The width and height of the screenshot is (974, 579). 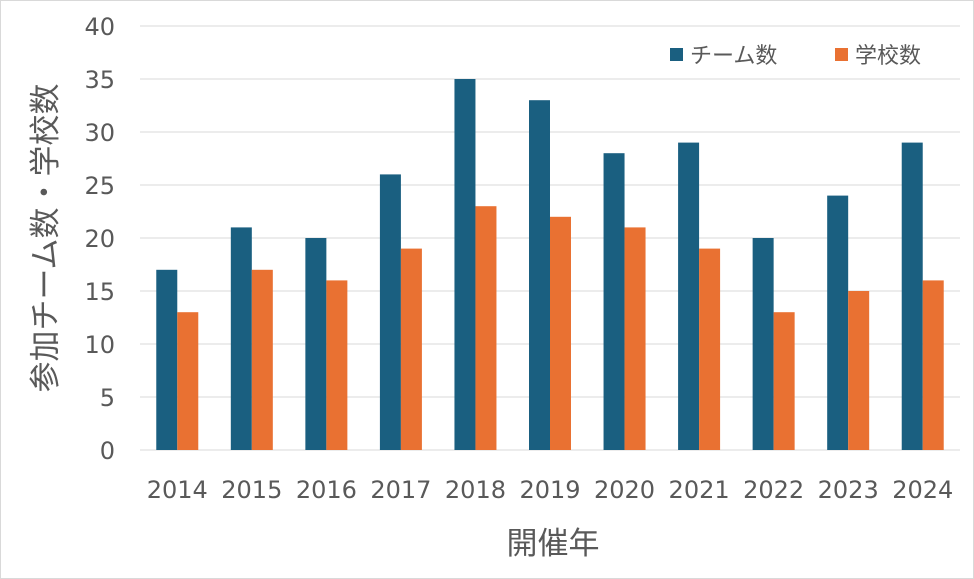 I want to click on y-axis-ticks: 0 5 10 15 20 25 30 35 40, so click(x=99, y=239).